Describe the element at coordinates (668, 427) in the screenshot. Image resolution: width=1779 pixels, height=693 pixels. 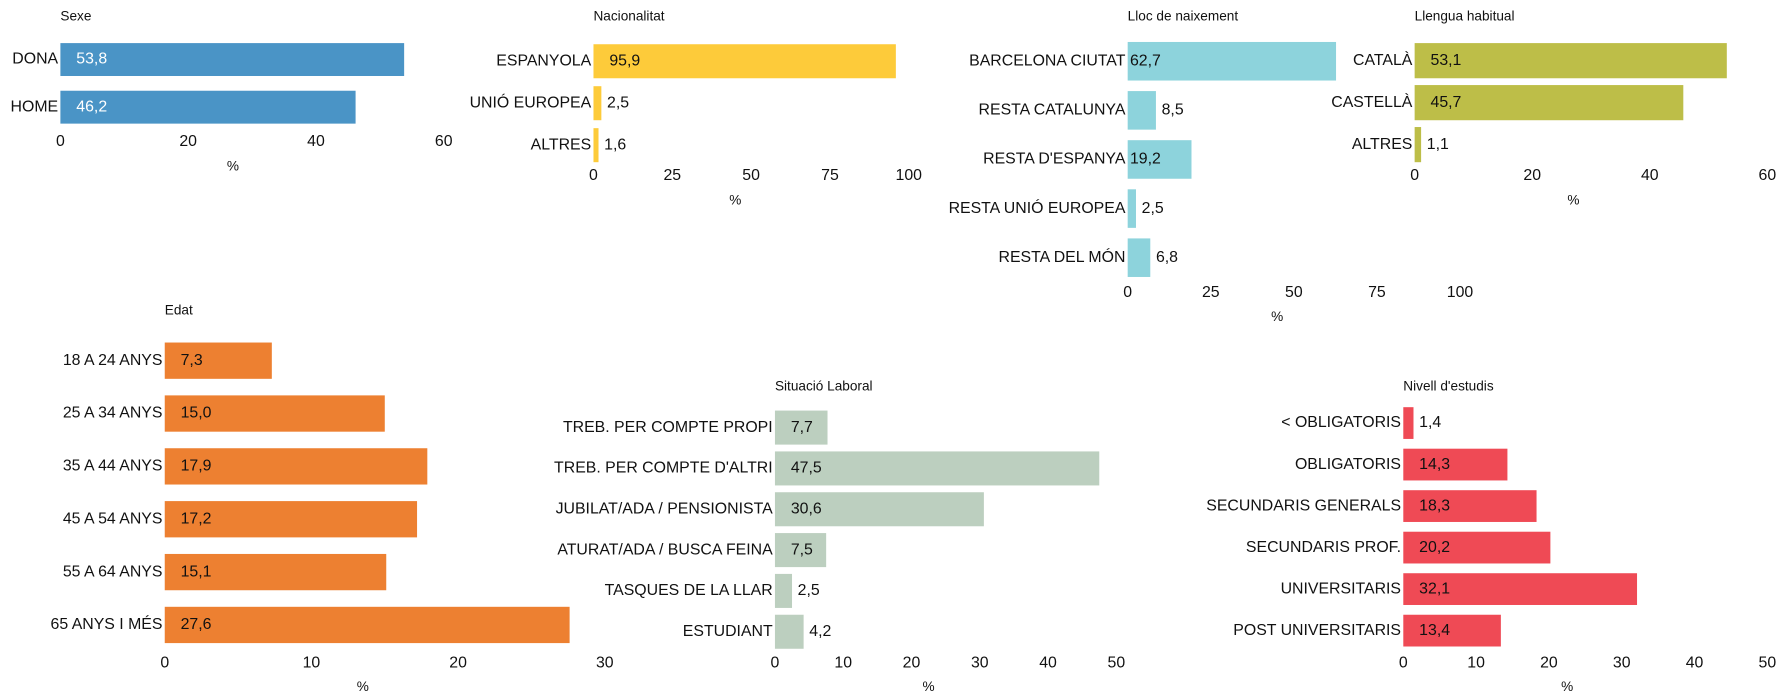
I see `category-label: TREB. PER COMPTE PROPI` at that location.